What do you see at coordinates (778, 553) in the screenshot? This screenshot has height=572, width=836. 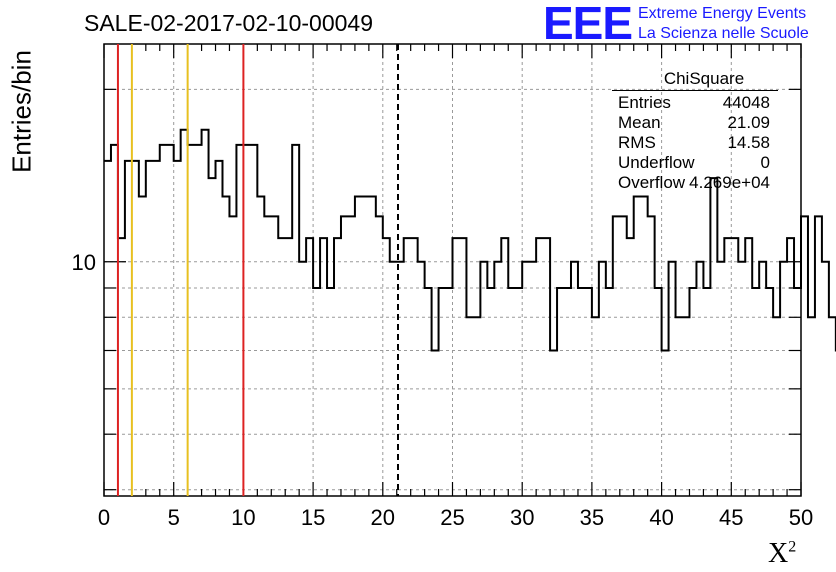 I see `x-axis-label-base: X` at bounding box center [778, 553].